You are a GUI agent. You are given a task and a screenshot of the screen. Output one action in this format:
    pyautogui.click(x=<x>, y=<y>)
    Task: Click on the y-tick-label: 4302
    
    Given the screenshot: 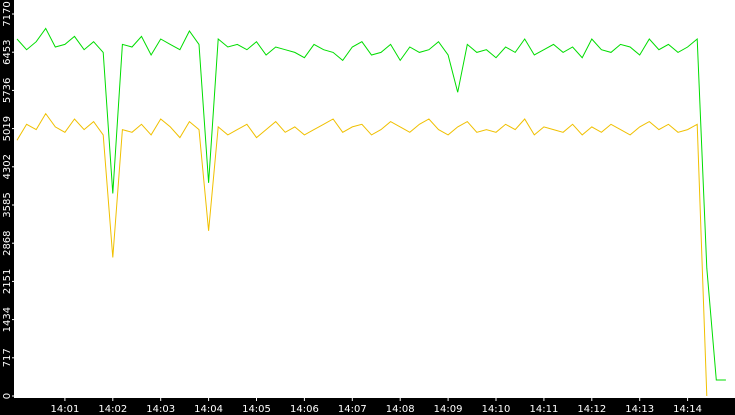 What is the action you would take?
    pyautogui.click(x=7, y=166)
    